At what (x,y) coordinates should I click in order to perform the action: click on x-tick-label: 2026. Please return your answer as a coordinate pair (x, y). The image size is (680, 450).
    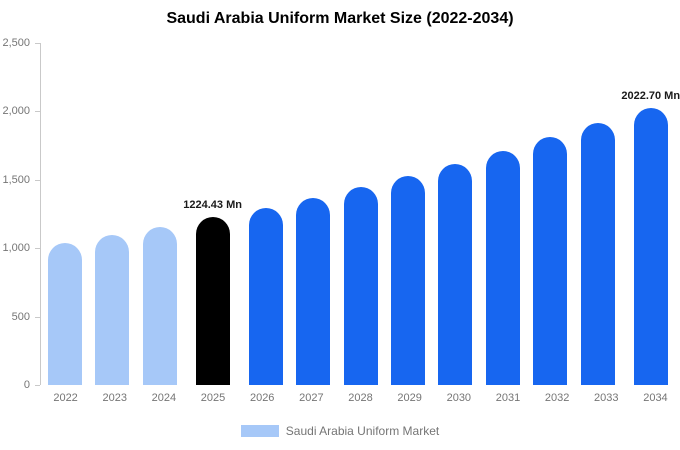
    Looking at the image, I should click on (262, 398).